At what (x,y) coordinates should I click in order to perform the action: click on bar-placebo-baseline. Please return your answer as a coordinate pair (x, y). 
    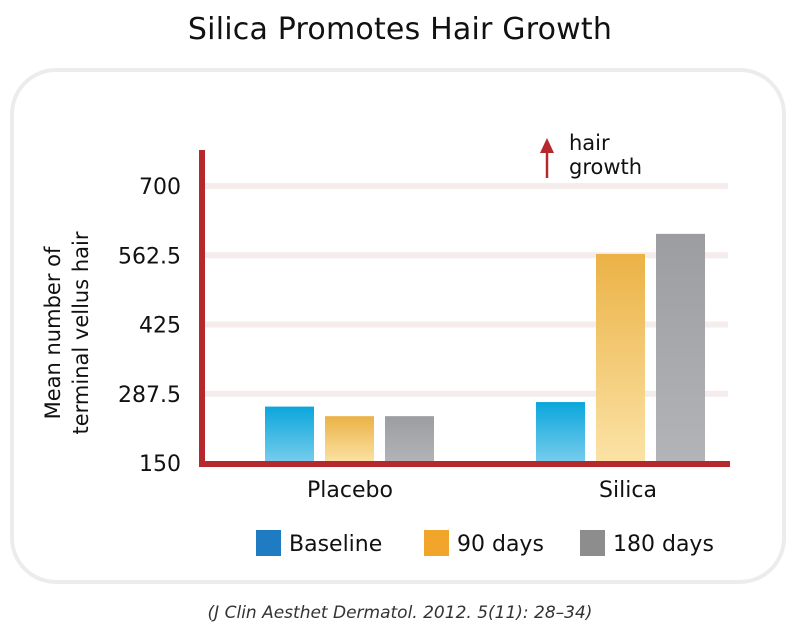
    Looking at the image, I should click on (289, 434).